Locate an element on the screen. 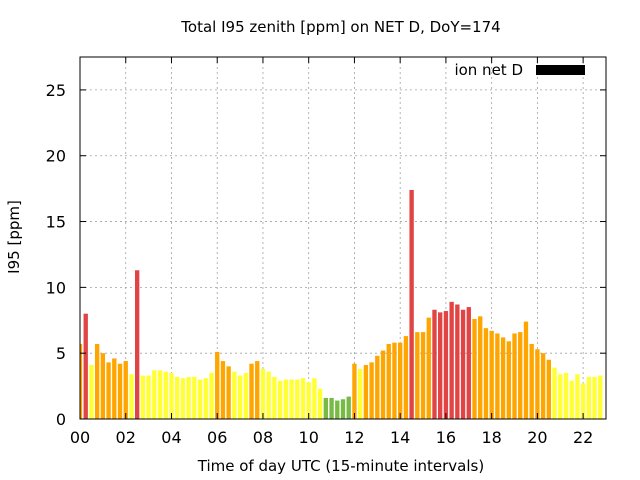 Image resolution: width=640 pixels, height=480 pixels. x-tick-label: 00 is located at coordinates (80, 437).